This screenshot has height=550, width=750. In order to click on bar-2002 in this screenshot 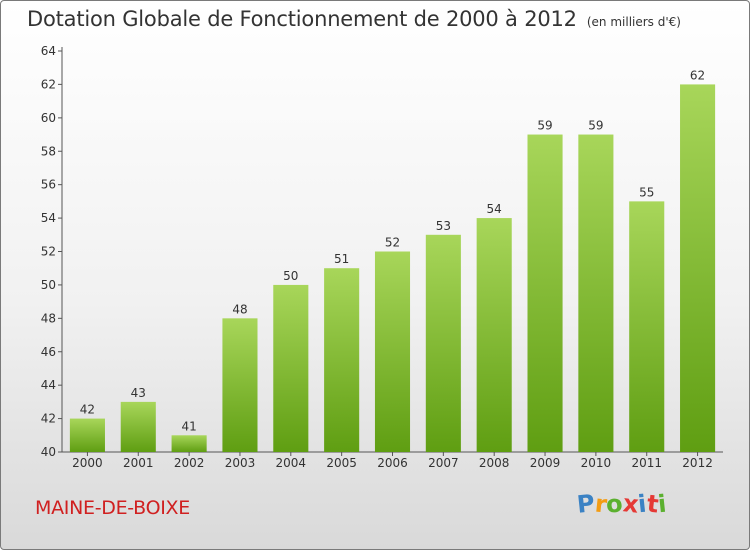, I will do `click(189, 443)`.